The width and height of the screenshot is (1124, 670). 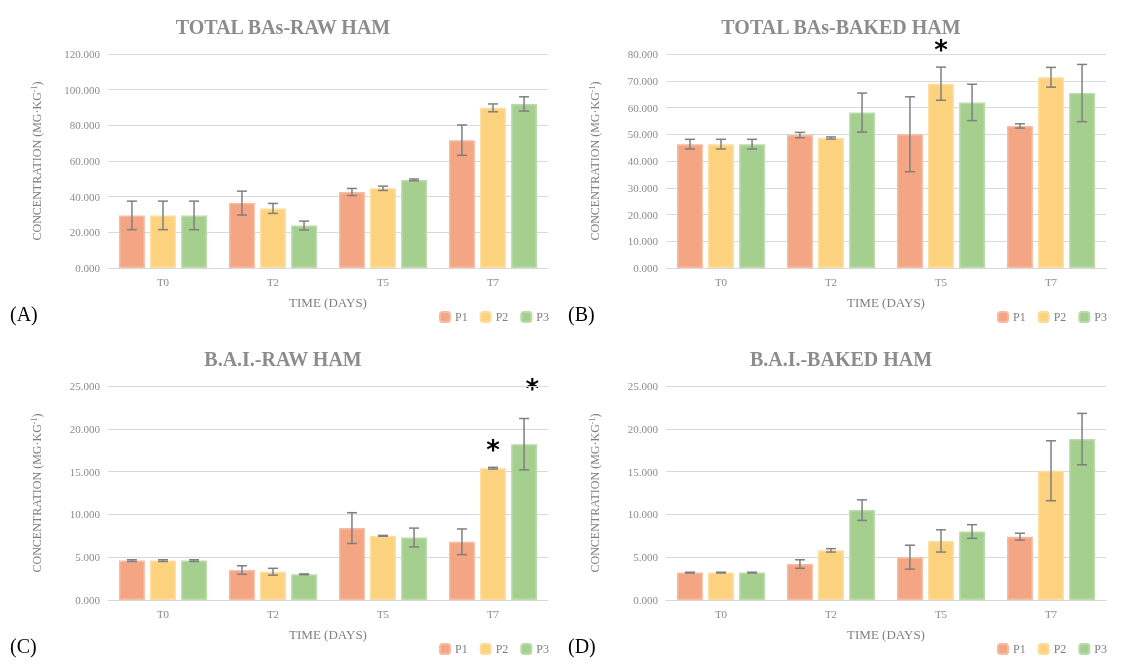 What do you see at coordinates (841, 27) in the screenshot?
I see `chart-title: TOTAL BAs-BAKED HAM` at bounding box center [841, 27].